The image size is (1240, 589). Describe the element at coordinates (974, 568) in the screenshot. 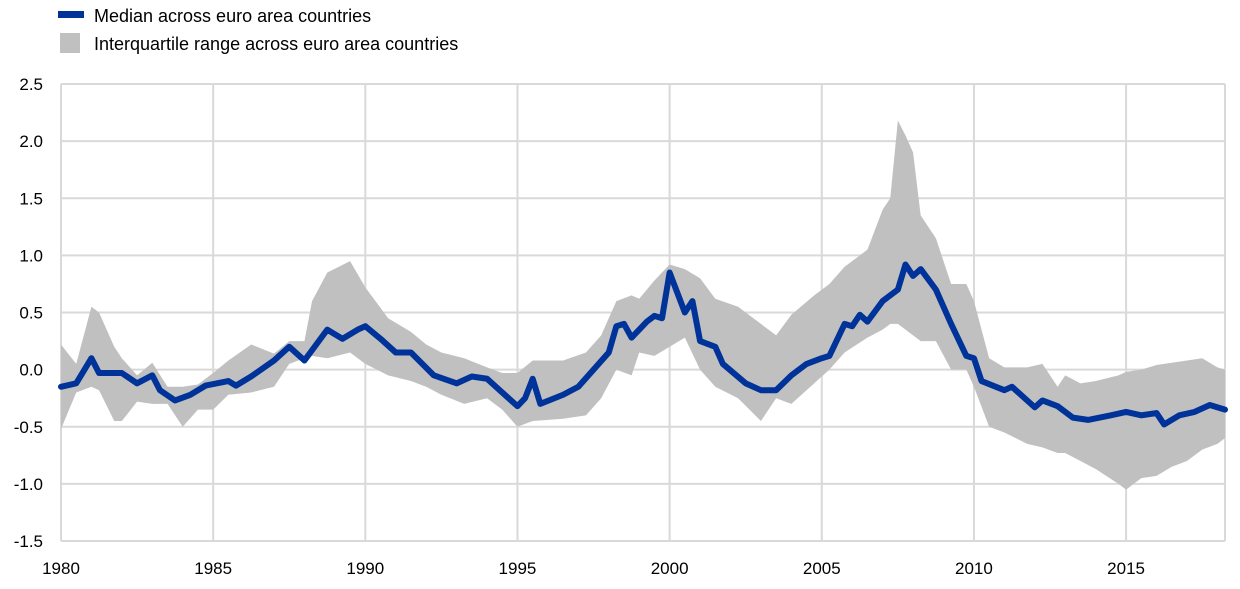

I see `x-tick-label: 2010` at that location.